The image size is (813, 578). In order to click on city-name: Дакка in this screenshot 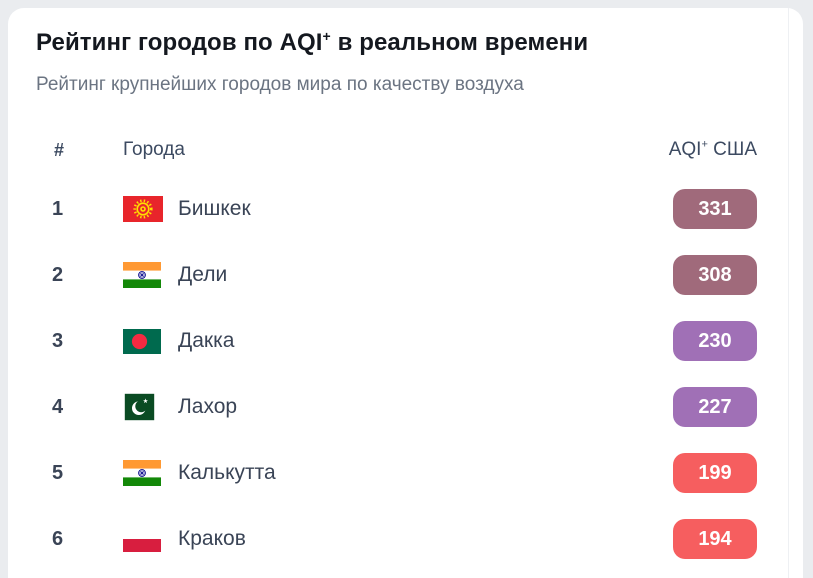, I will do `click(206, 340)`.